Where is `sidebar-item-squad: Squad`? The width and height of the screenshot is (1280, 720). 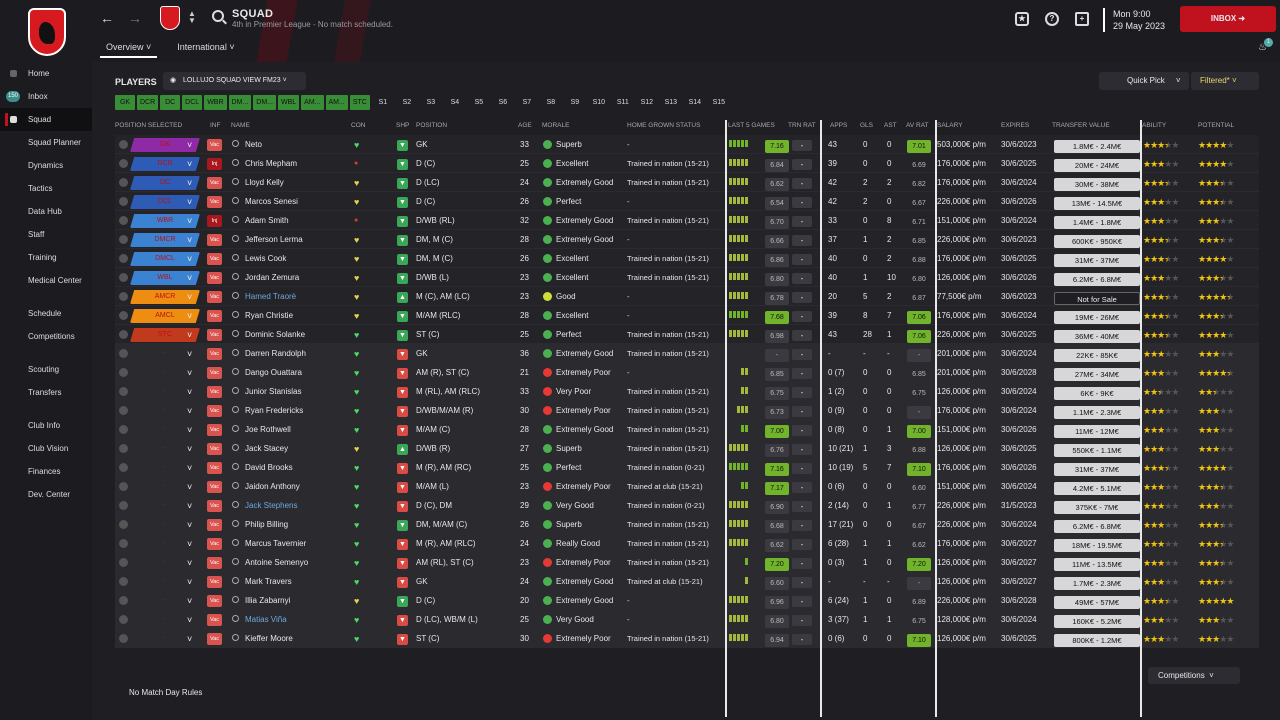 sidebar-item-squad: Squad is located at coordinates (46, 119).